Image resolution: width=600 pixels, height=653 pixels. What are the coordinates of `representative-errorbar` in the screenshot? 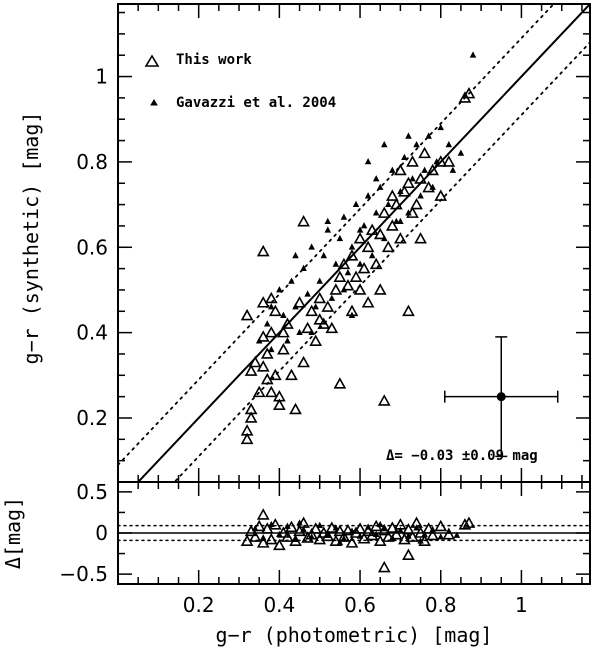 It's located at (501, 397).